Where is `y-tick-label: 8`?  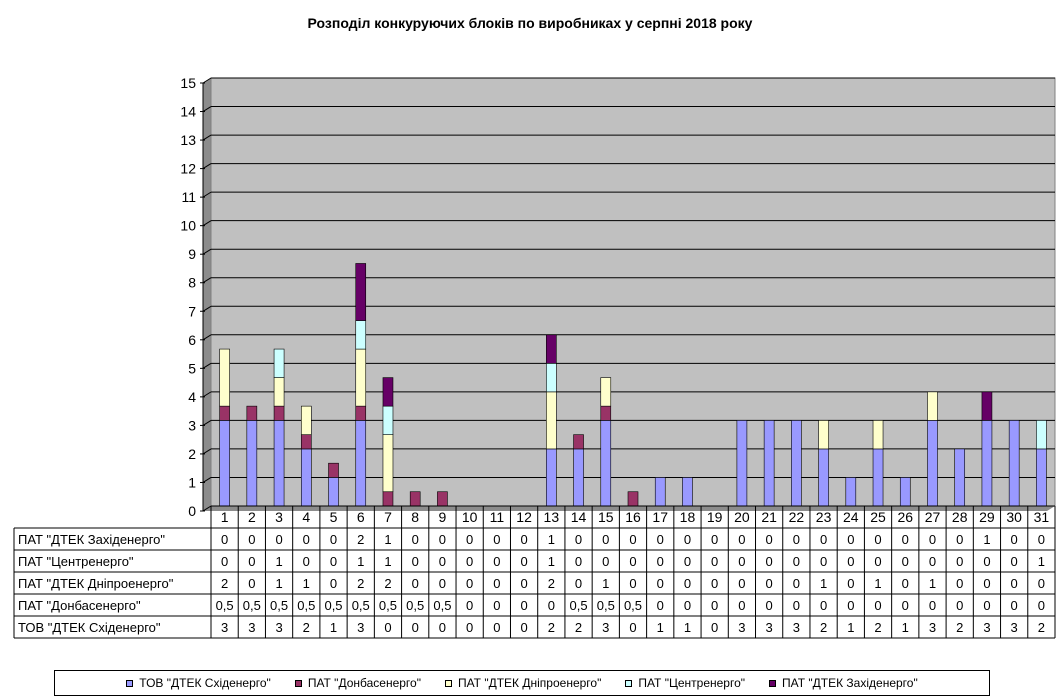
y-tick-label: 8 is located at coordinates (192, 283).